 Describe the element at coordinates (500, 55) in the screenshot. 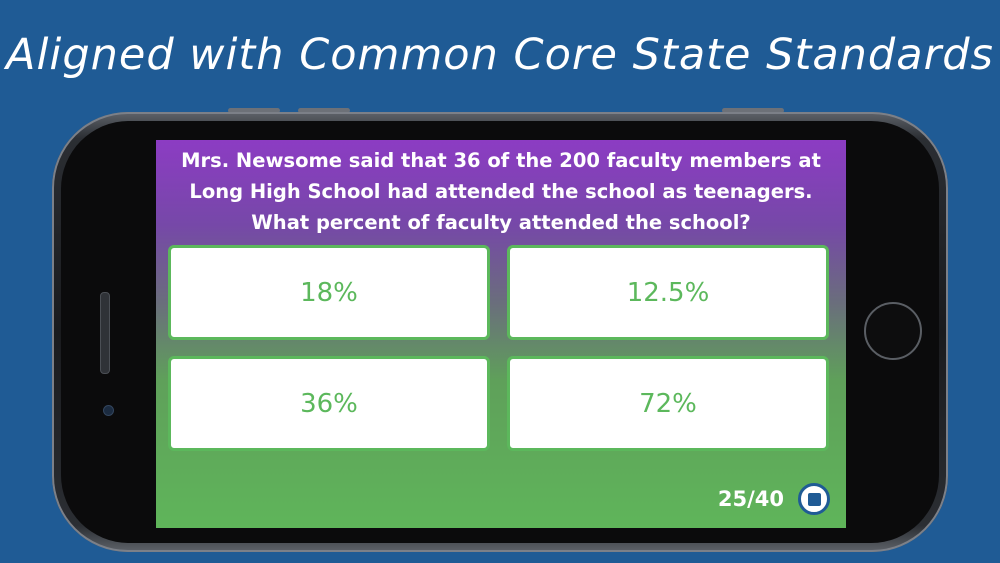

I see `headline: Aligned with Common Core State Standards` at that location.